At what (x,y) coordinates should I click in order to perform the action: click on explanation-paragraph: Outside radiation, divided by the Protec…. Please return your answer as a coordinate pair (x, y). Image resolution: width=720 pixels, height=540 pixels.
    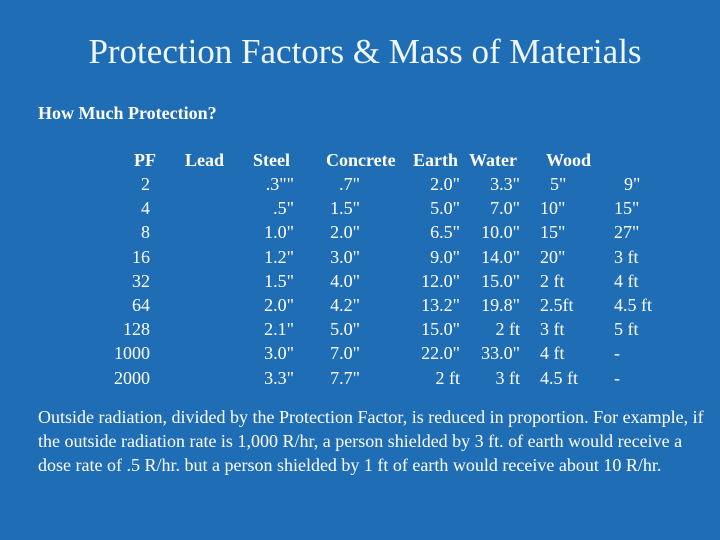
    Looking at the image, I should click on (371, 441).